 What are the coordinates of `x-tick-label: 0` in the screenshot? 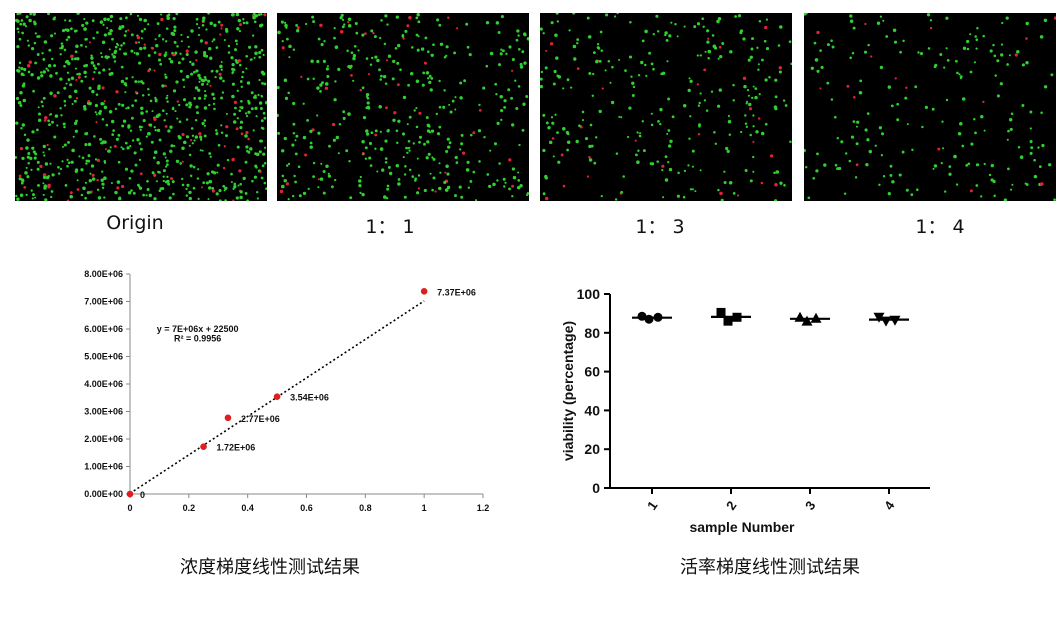 It's located at (129, 508).